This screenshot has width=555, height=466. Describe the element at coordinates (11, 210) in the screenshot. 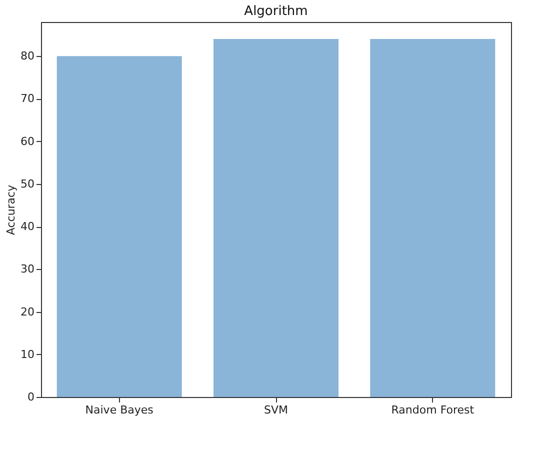

I see `y-axis-title: Accuracy` at that location.